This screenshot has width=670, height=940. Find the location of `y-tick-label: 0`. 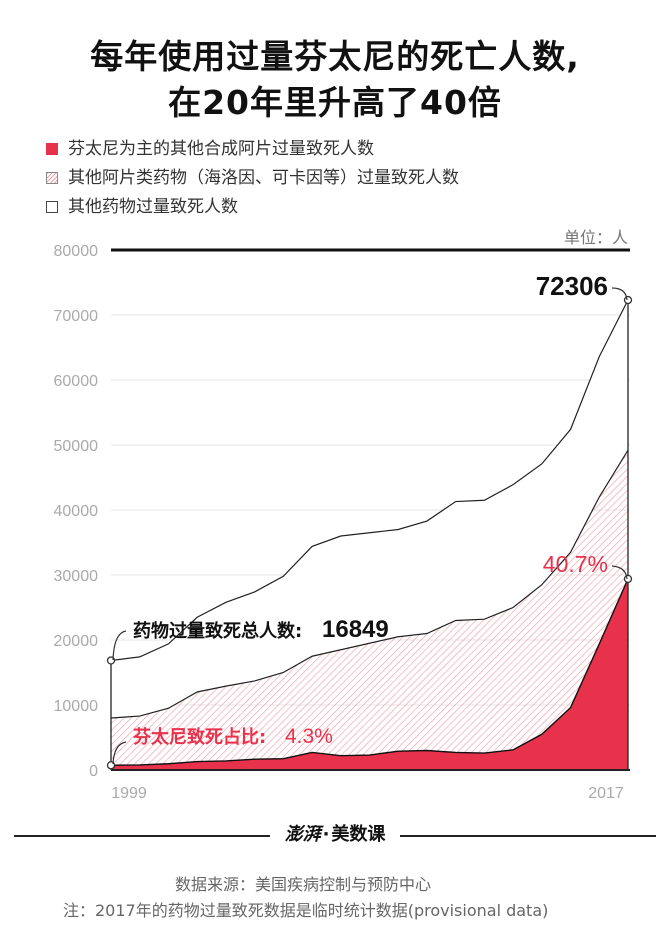

y-tick-label: 0 is located at coordinates (93, 771).